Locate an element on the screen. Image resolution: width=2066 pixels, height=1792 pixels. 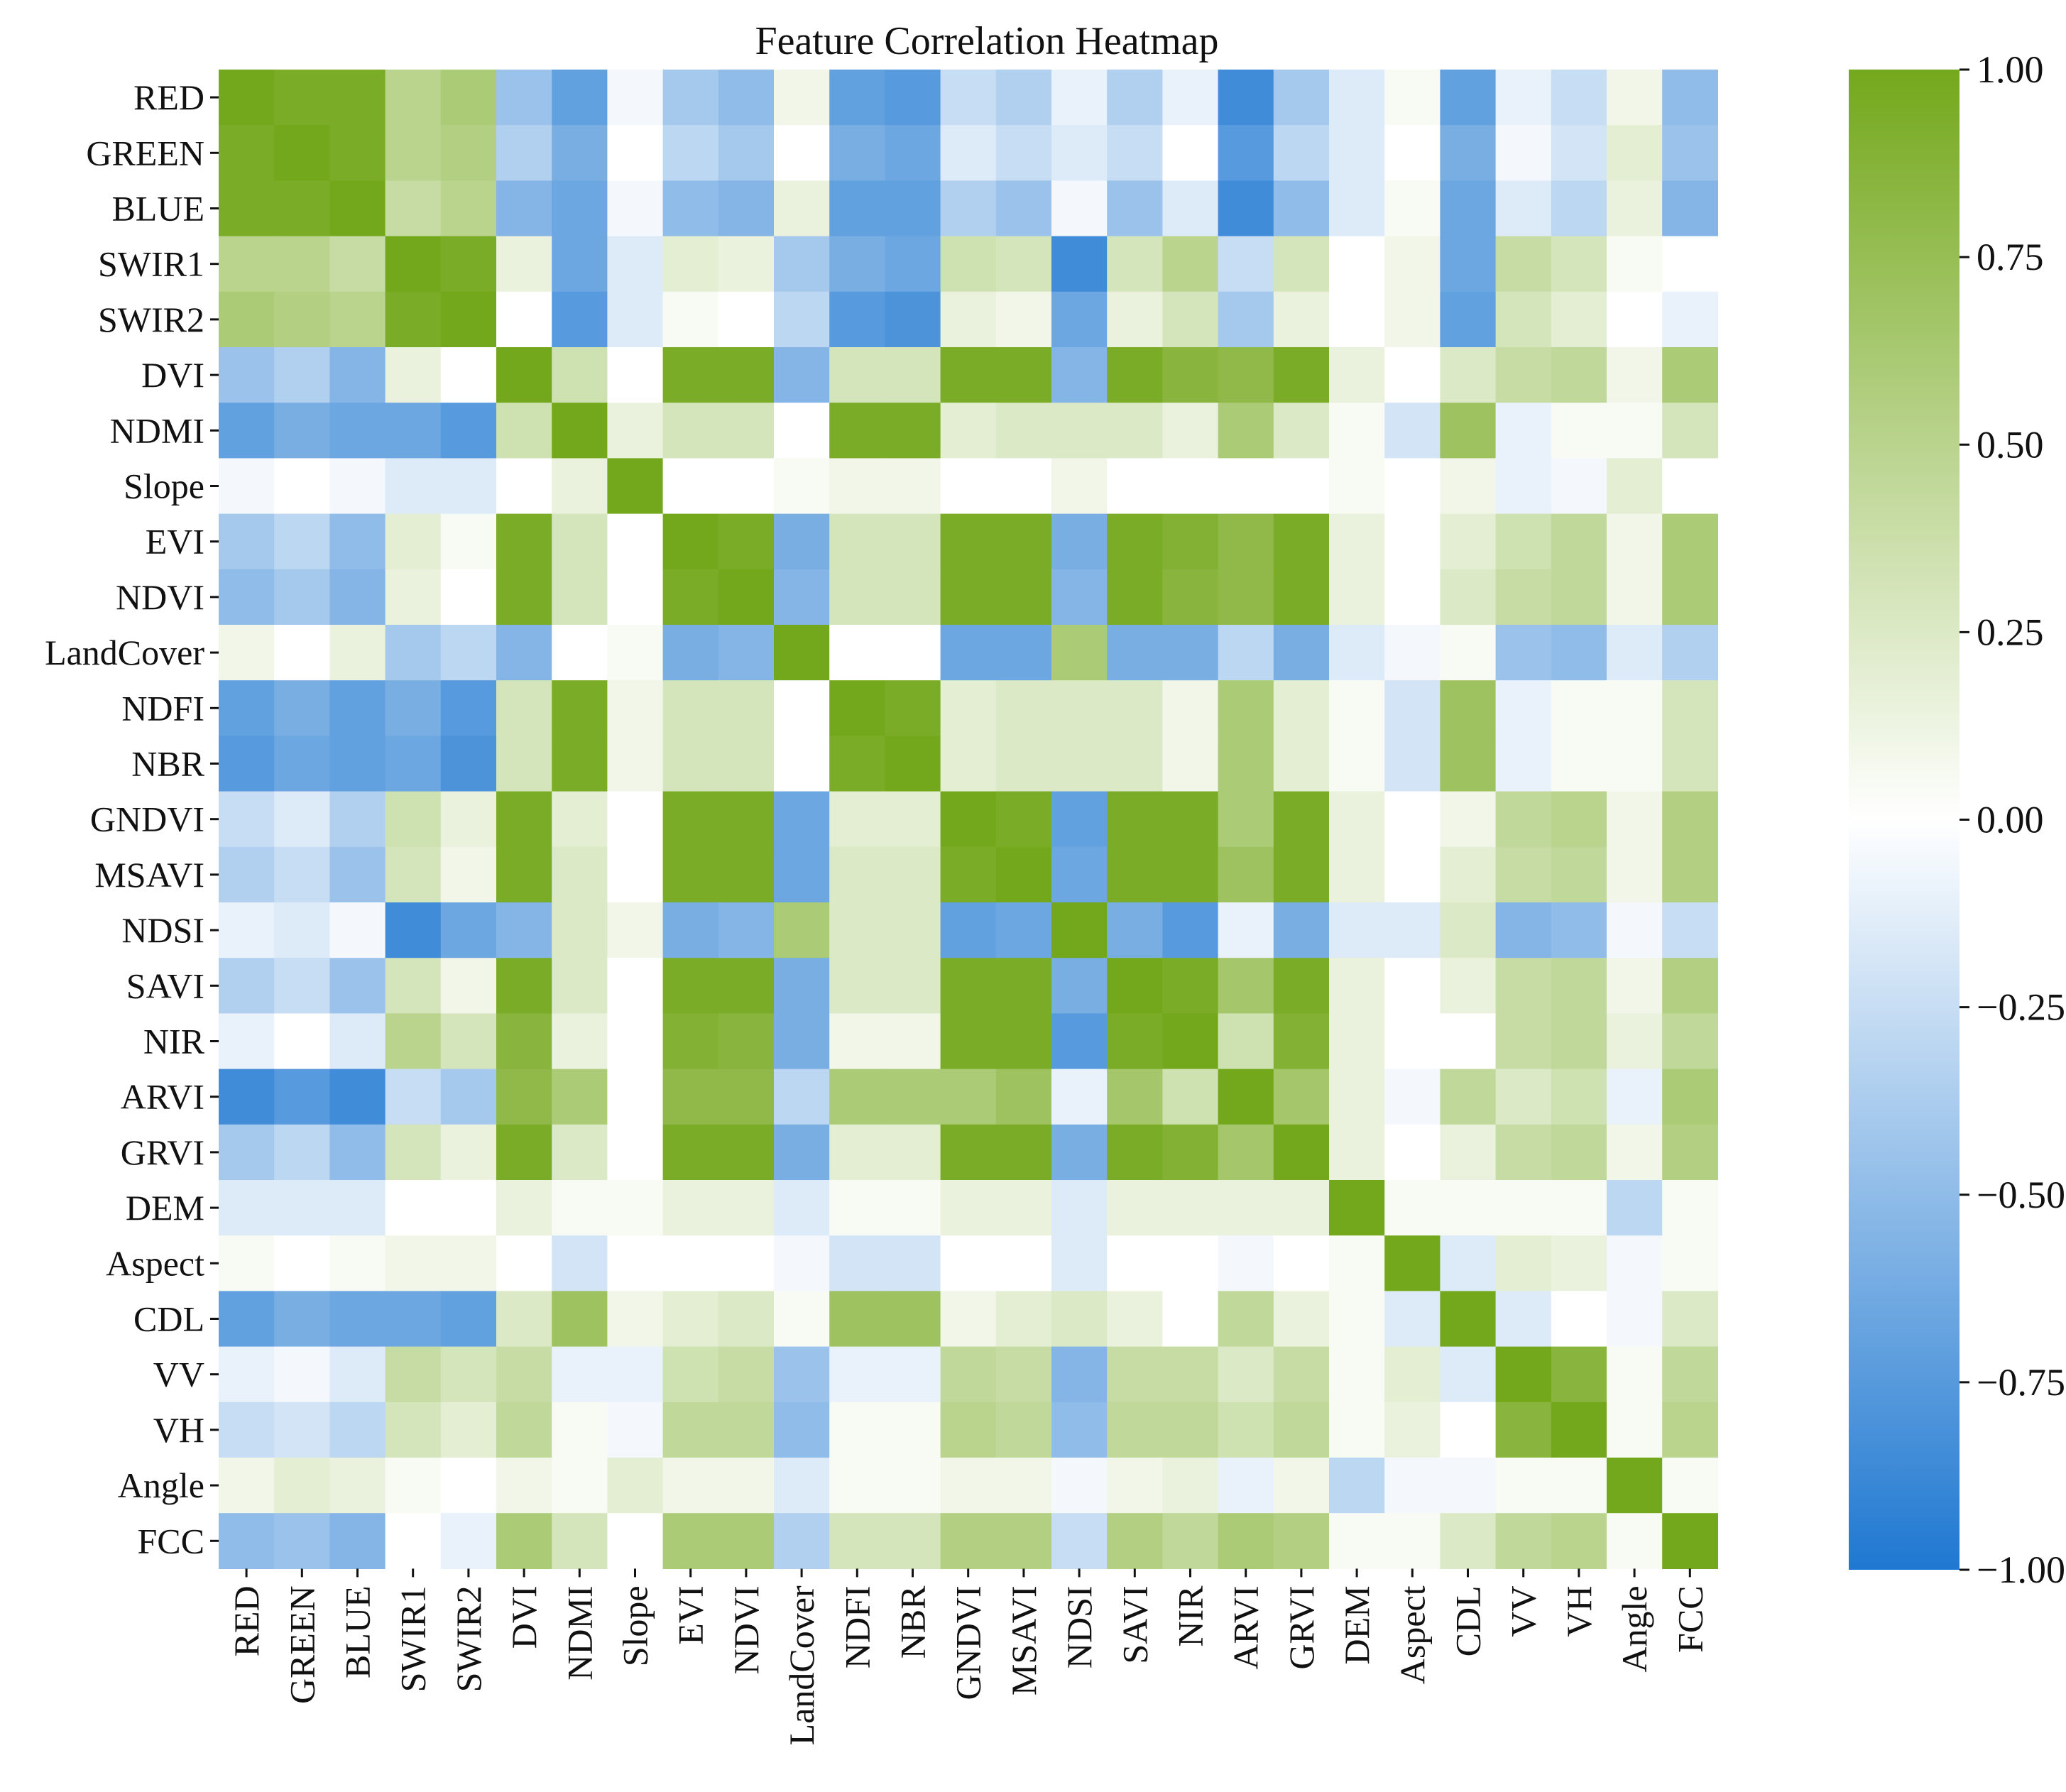
heatmap-cell-VV-VV is located at coordinates (1523, 1374).